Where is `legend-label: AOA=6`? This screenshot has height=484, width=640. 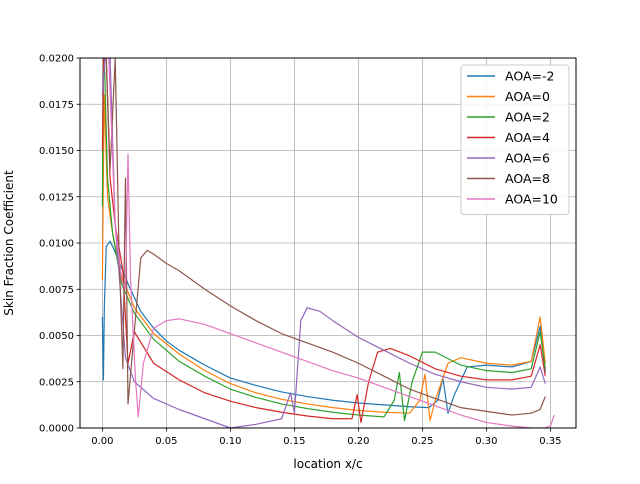 legend-label: AOA=6 is located at coordinates (527, 158).